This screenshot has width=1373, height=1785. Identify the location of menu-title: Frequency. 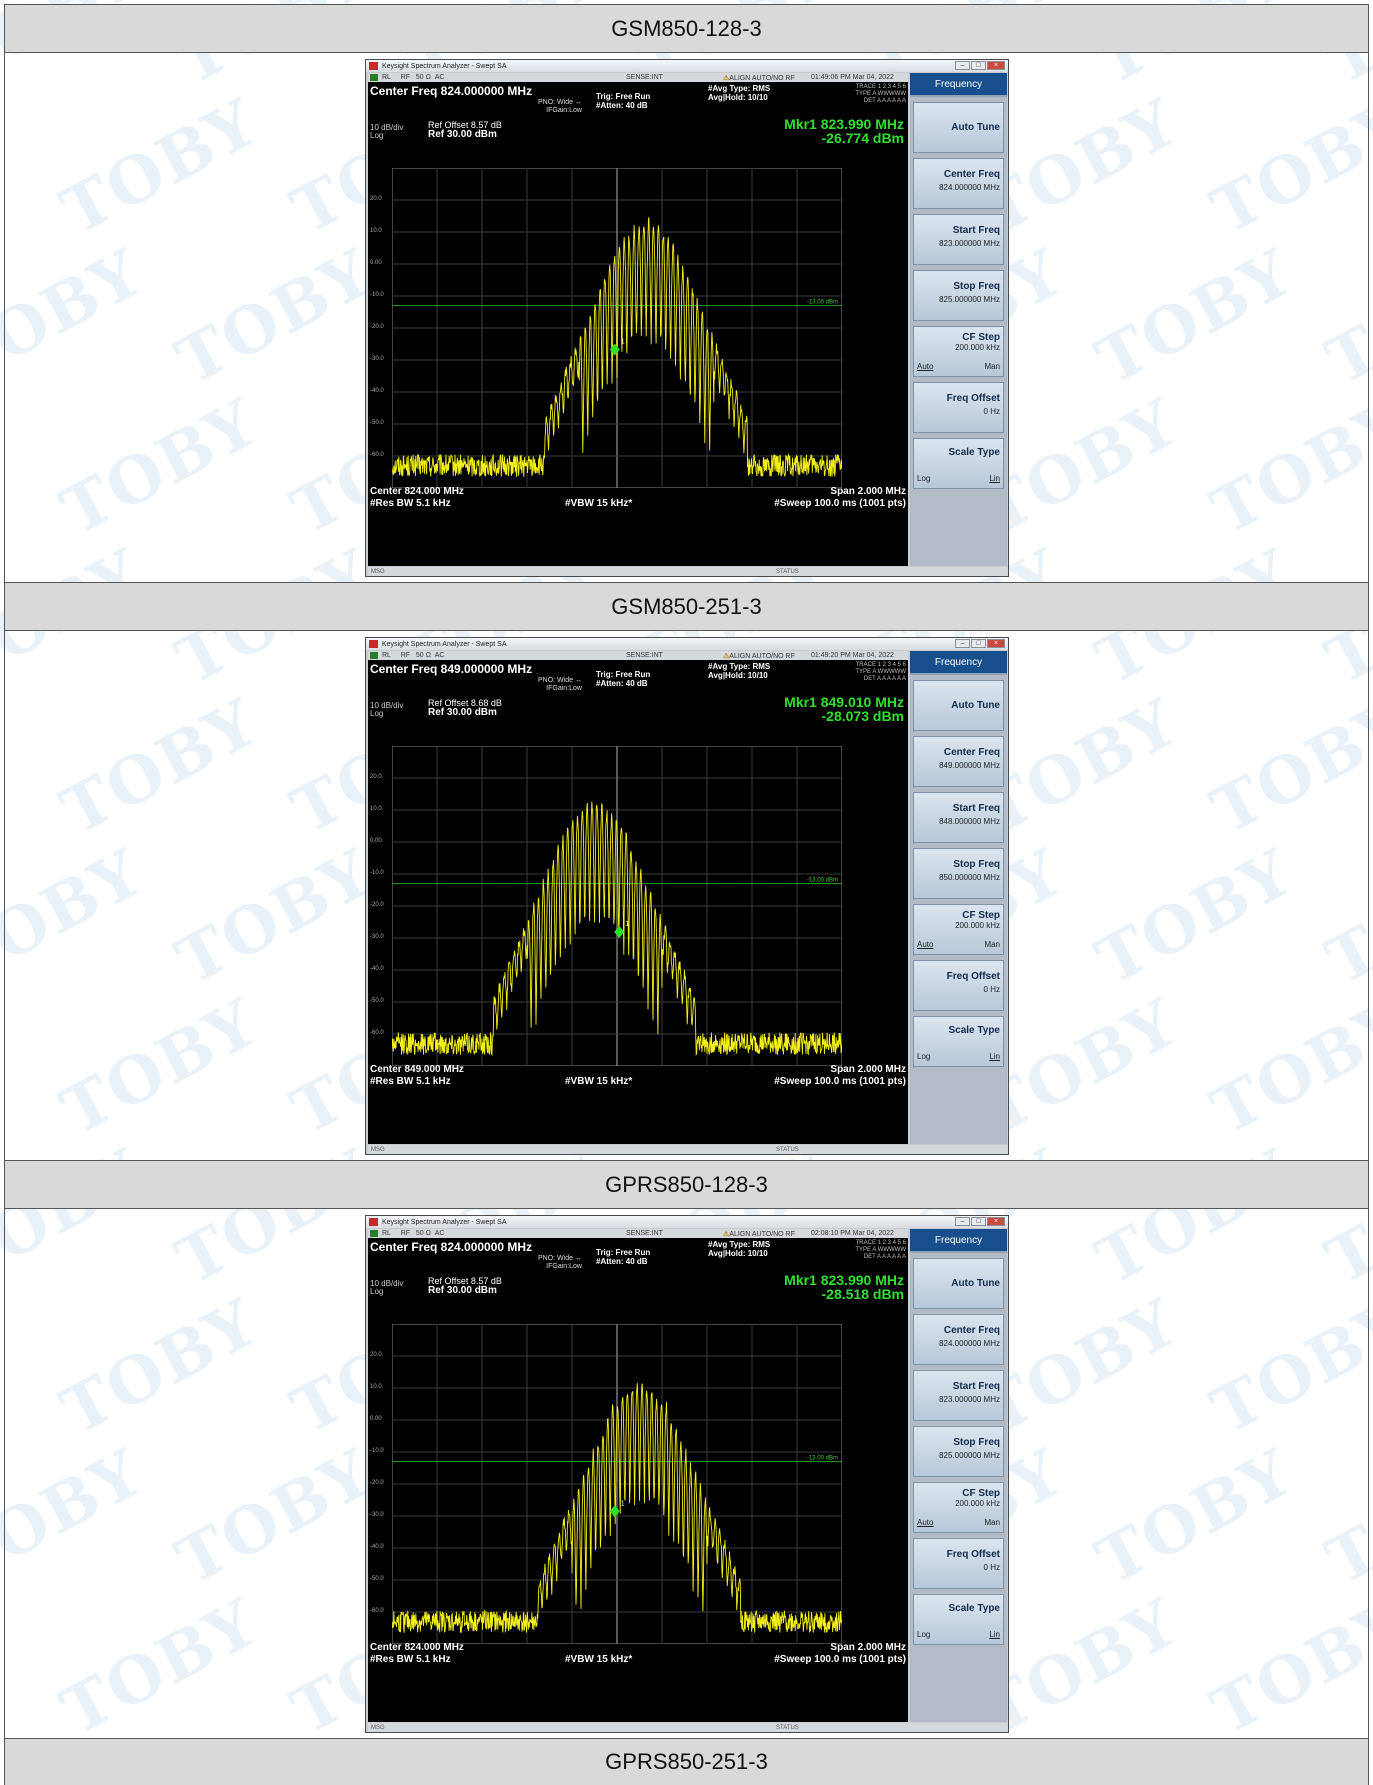
(958, 85).